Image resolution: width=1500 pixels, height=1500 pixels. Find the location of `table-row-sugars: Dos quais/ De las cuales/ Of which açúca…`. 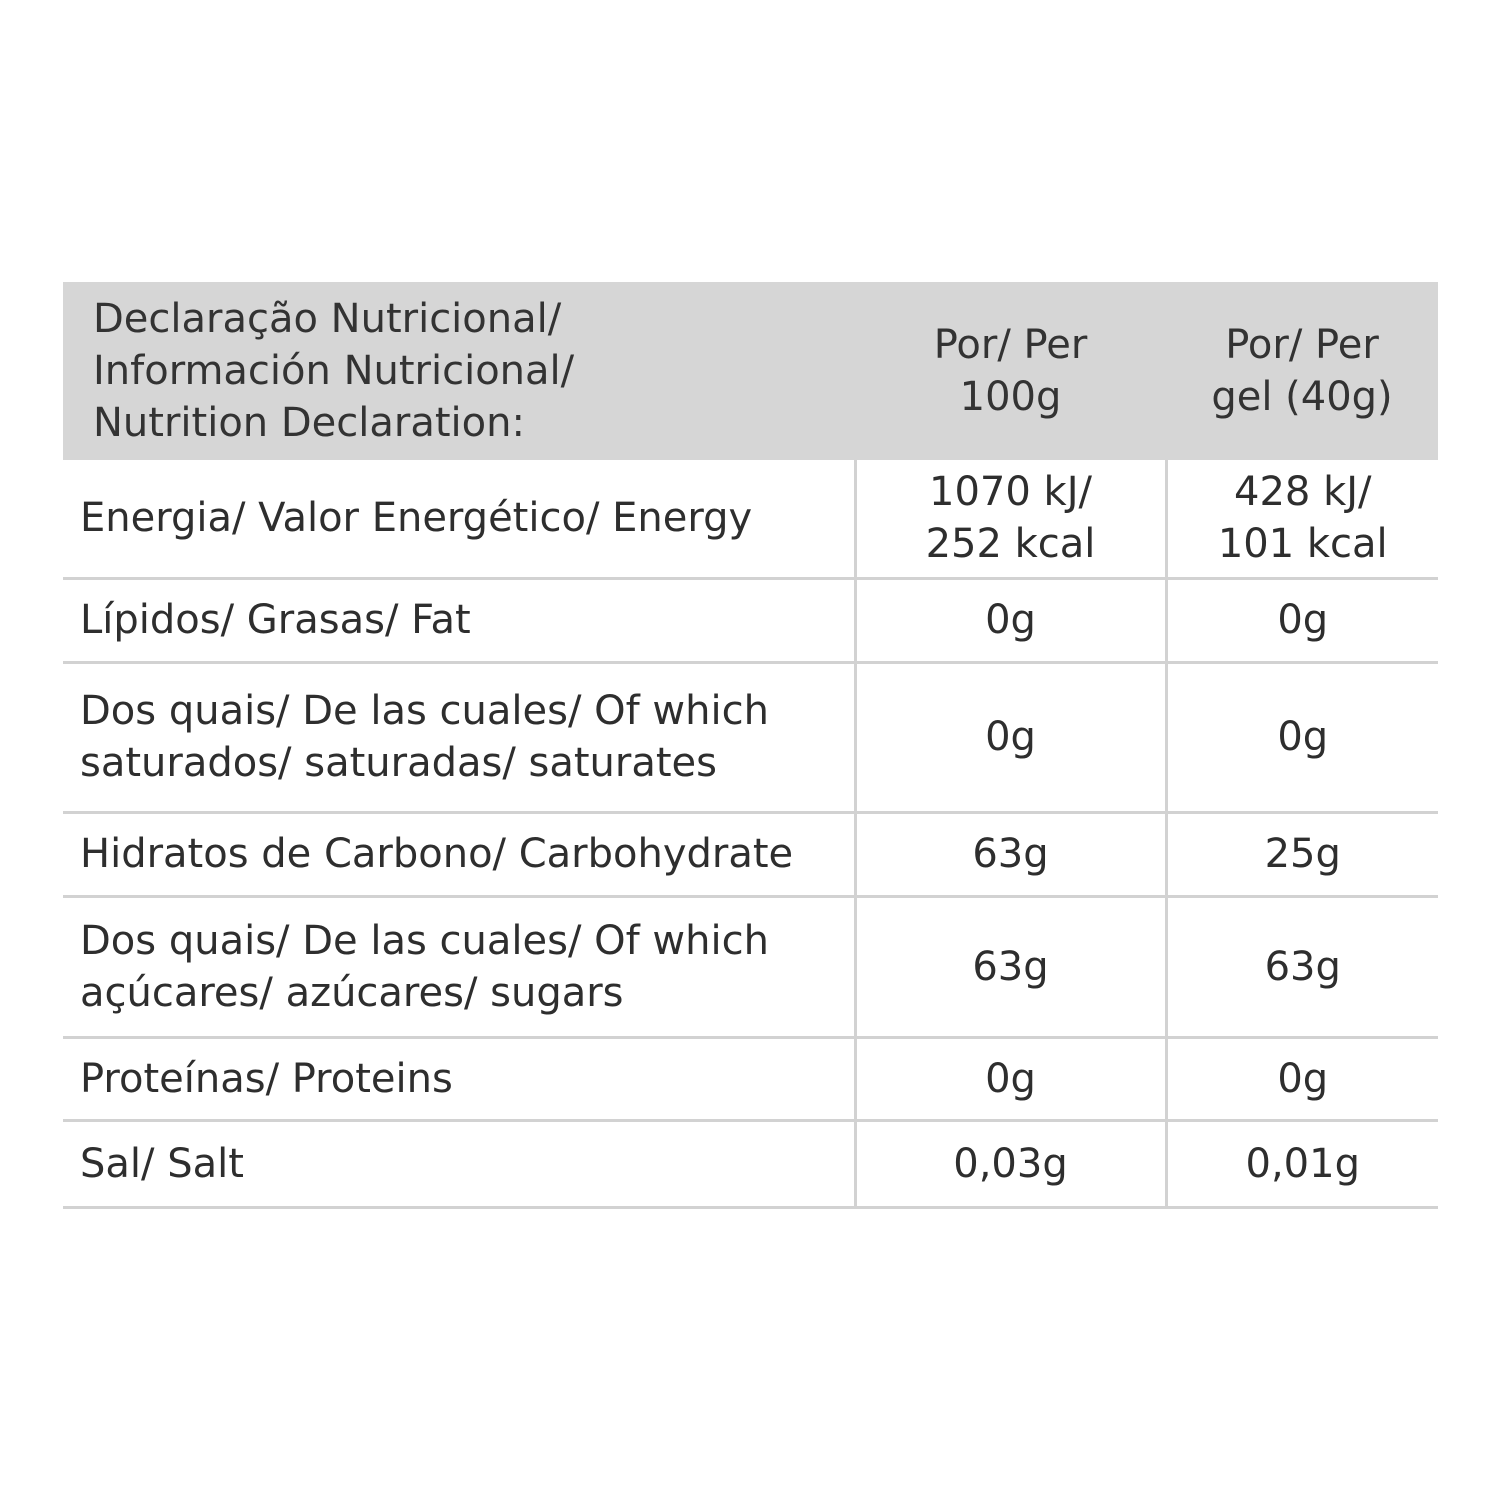

table-row-sugars: Dos quais/ De las cuales/ Of which açúca… is located at coordinates (750, 967).